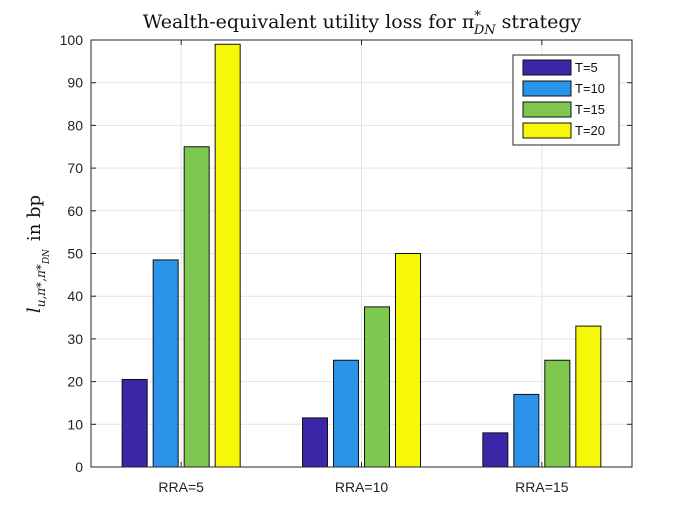  Describe the element at coordinates (542, 487) in the screenshot. I see `x-tick-label: RRA=15` at that location.